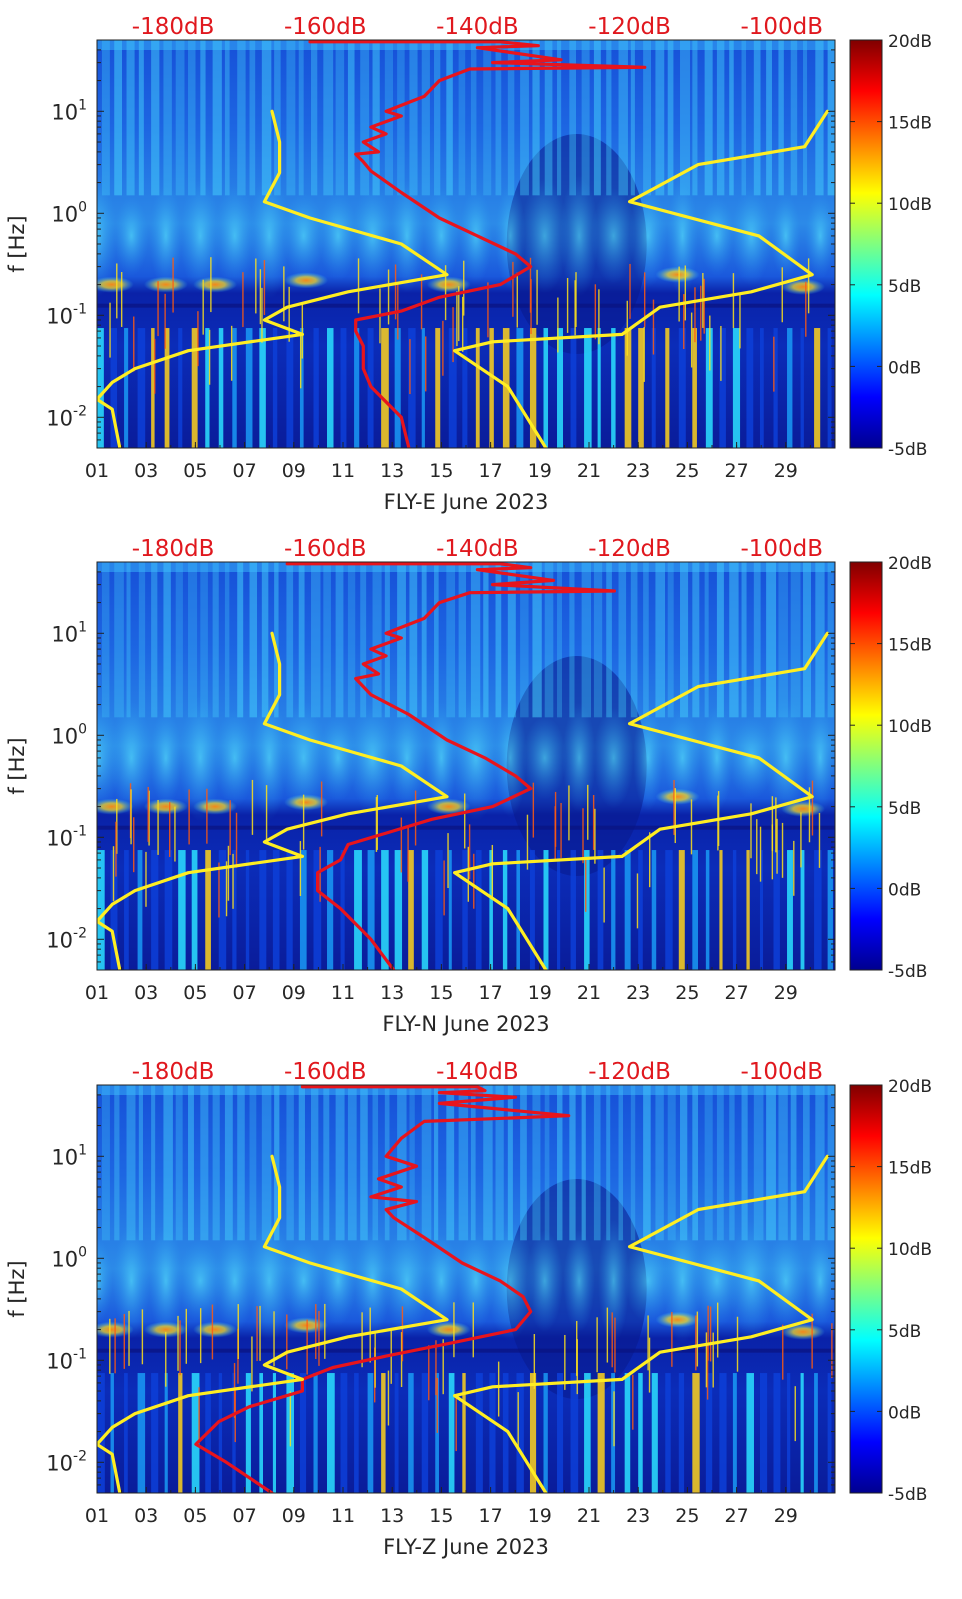  Describe the element at coordinates (540, 471) in the screenshot. I see `x-tick-label: 19` at that location.